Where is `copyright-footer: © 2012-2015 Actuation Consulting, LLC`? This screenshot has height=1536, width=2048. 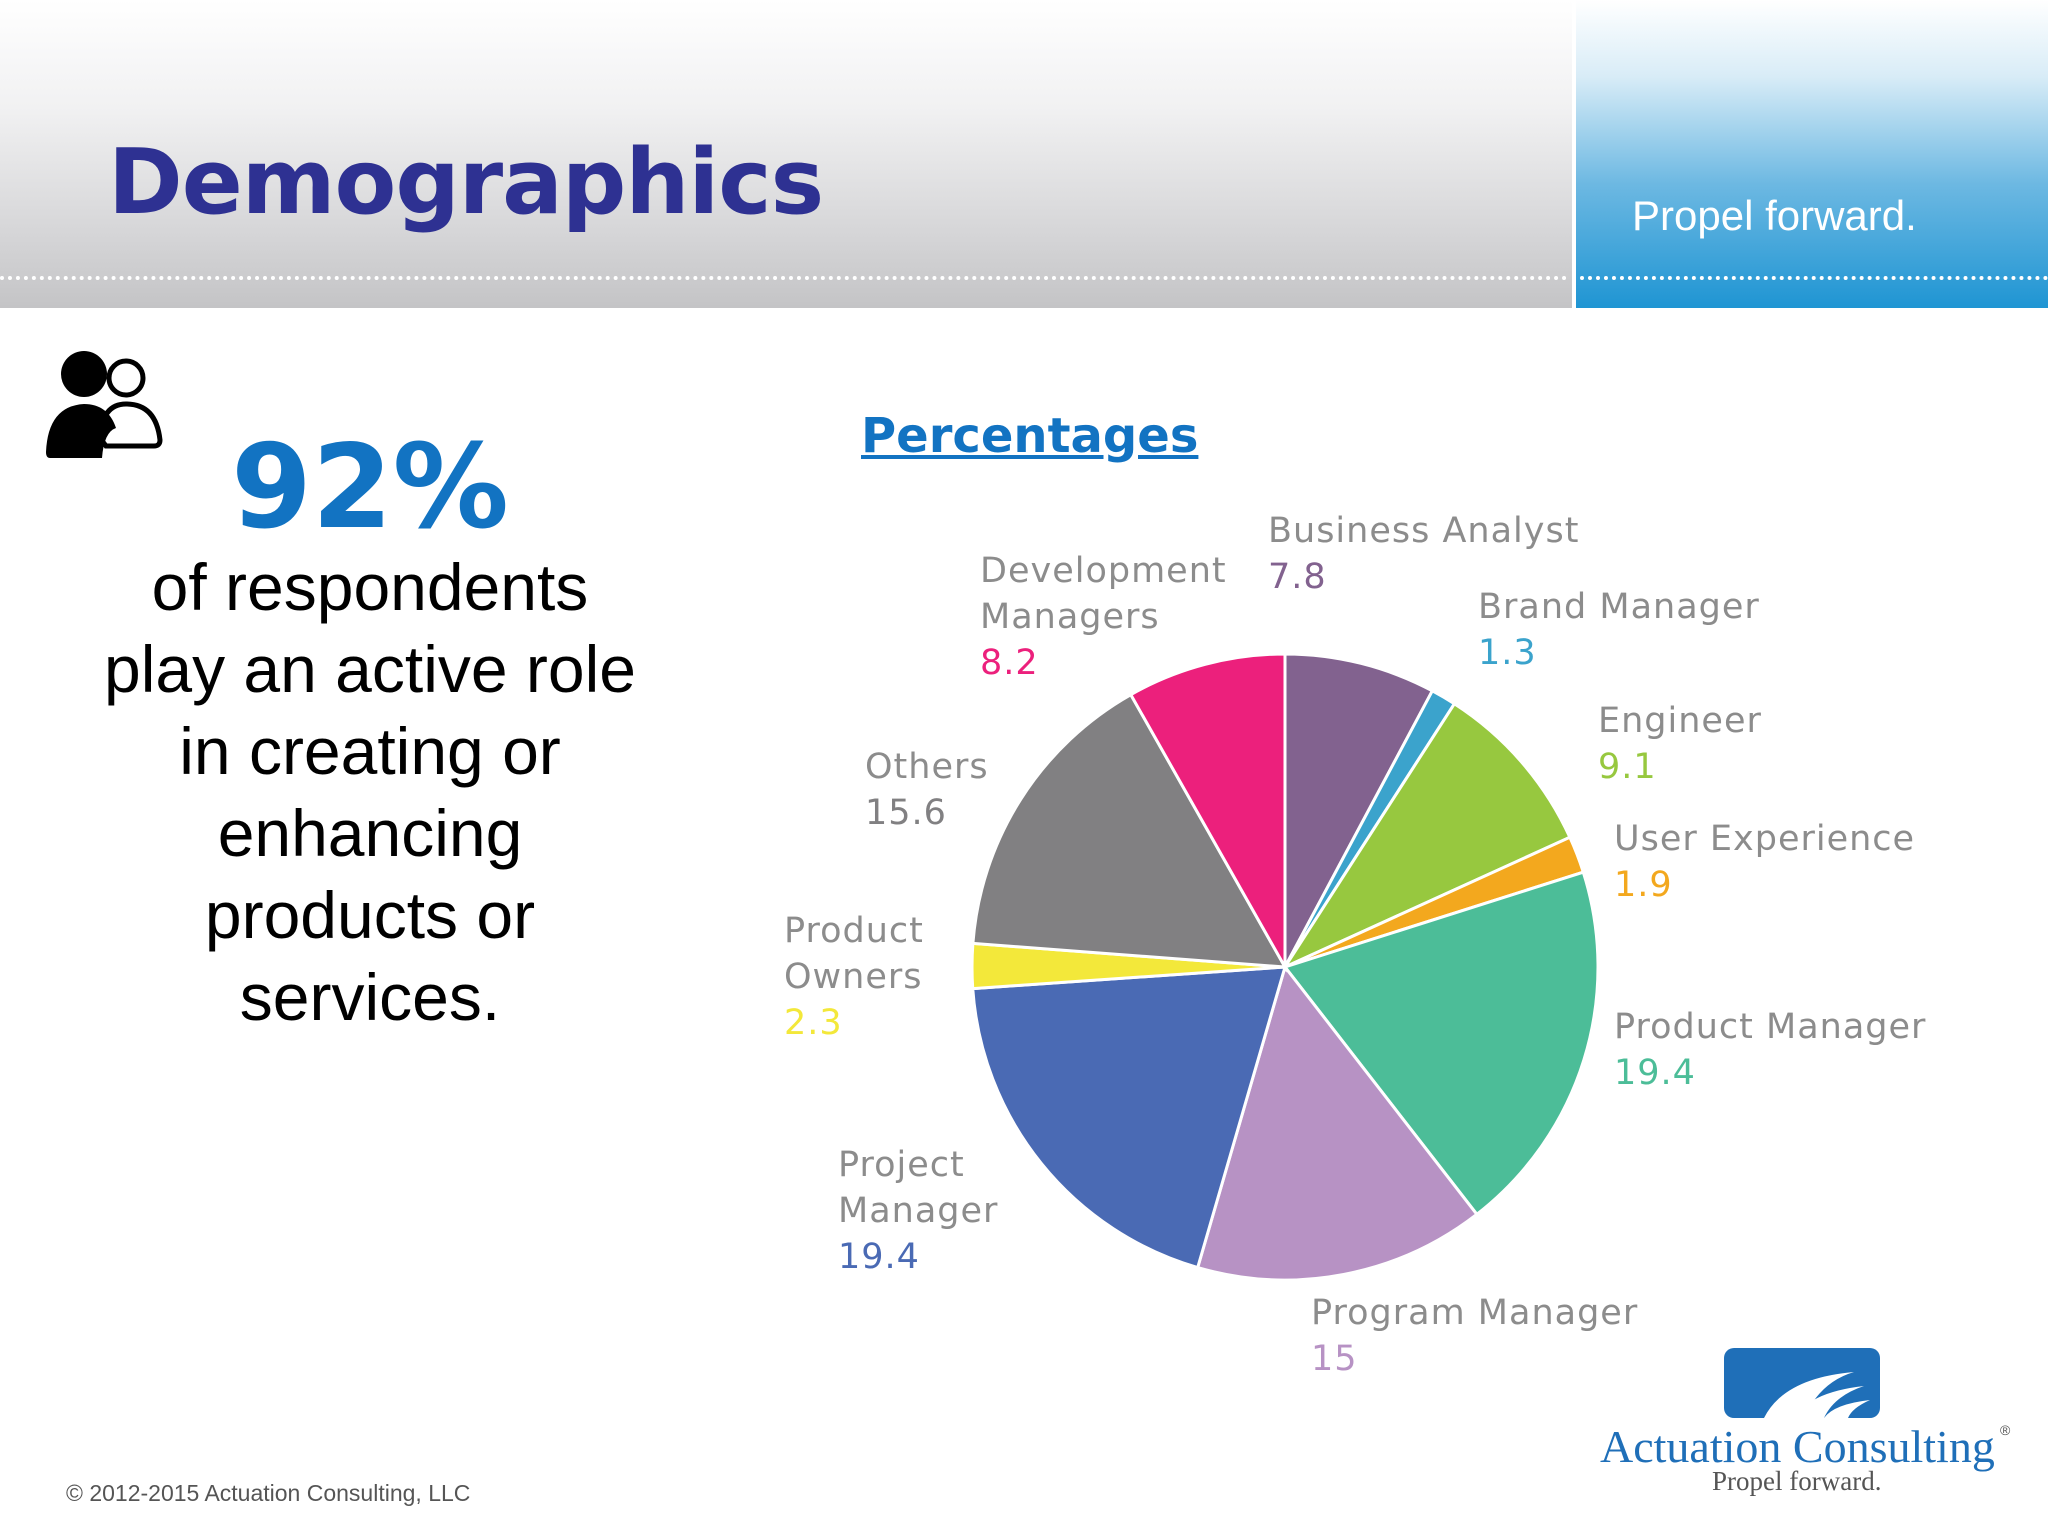
copyright-footer: © 2012-2015 Actuation Consulting, LLC is located at coordinates (268, 1493).